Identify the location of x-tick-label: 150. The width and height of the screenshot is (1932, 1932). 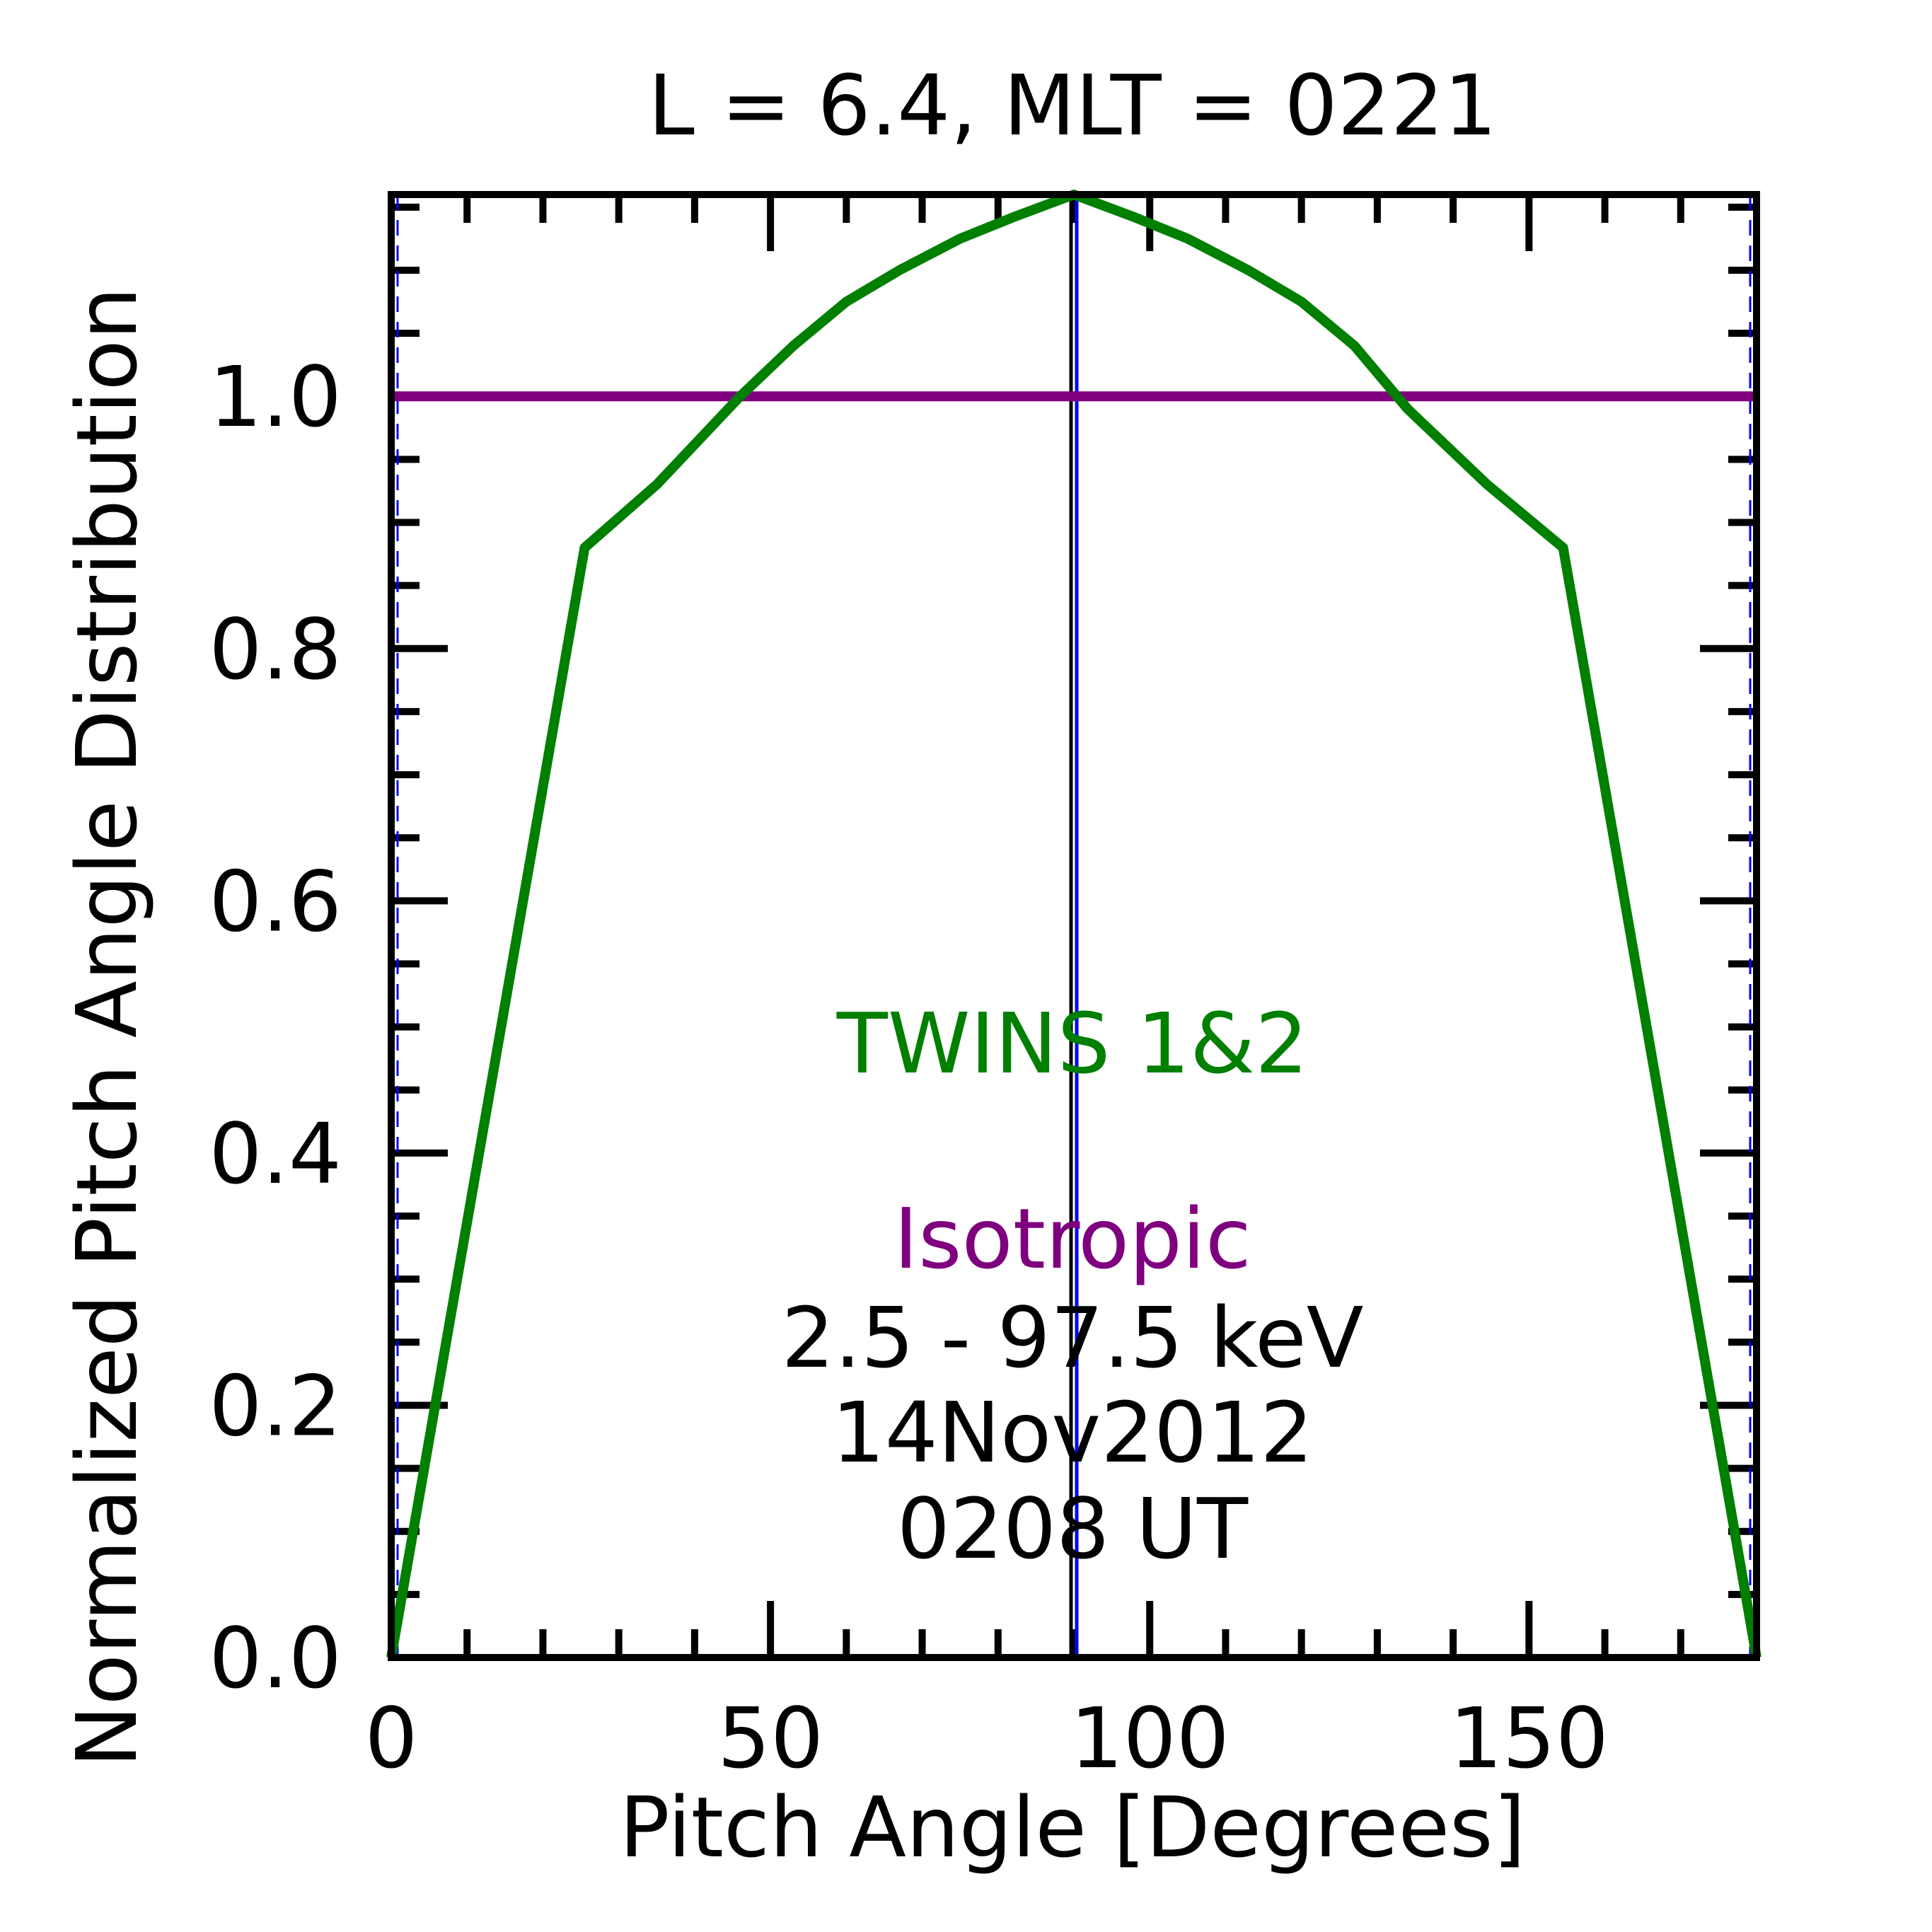
(1529, 1738).